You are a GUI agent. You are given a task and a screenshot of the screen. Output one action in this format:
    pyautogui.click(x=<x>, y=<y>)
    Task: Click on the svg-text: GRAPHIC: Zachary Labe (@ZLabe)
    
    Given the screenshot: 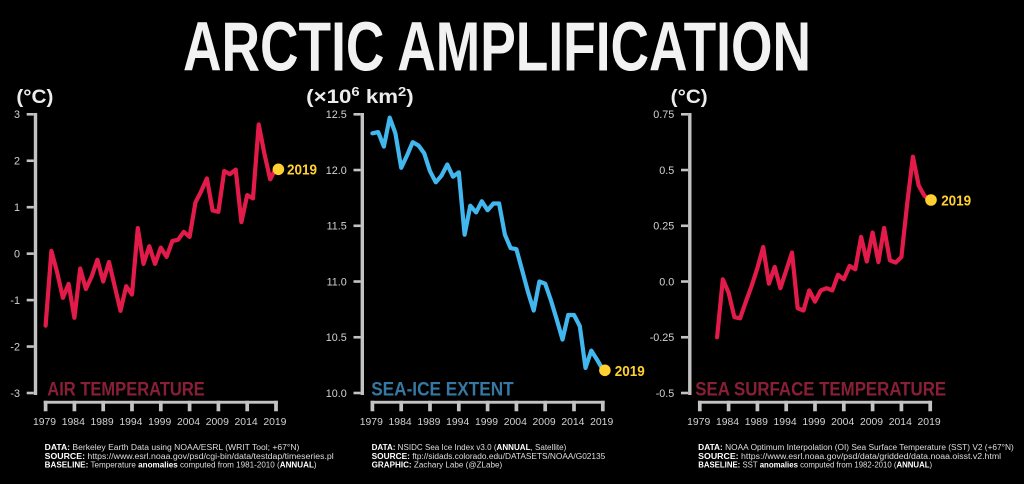 What is the action you would take?
    pyautogui.click(x=437, y=465)
    